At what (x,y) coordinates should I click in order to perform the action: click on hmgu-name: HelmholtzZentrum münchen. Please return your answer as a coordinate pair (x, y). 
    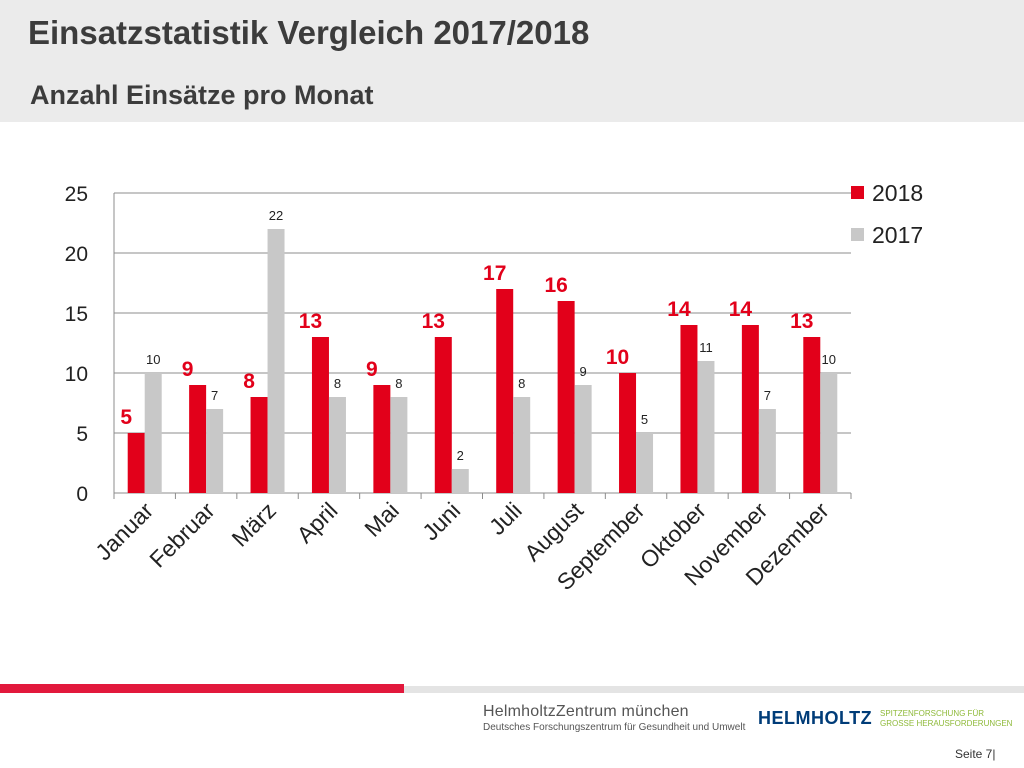
    Looking at the image, I should click on (586, 711).